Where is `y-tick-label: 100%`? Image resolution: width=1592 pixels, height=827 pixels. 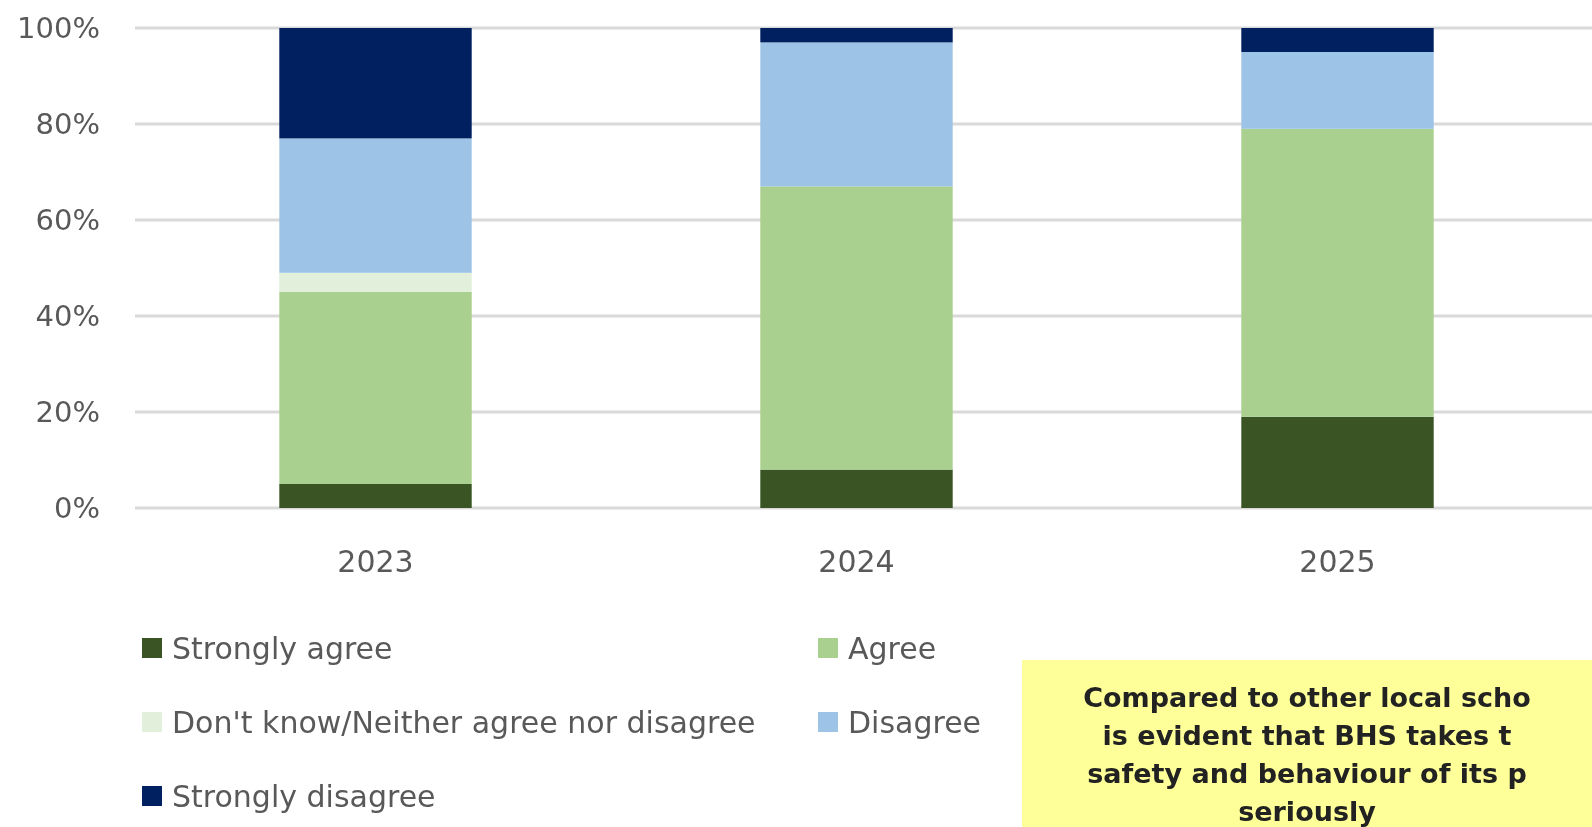
y-tick-label: 100% is located at coordinates (58, 28).